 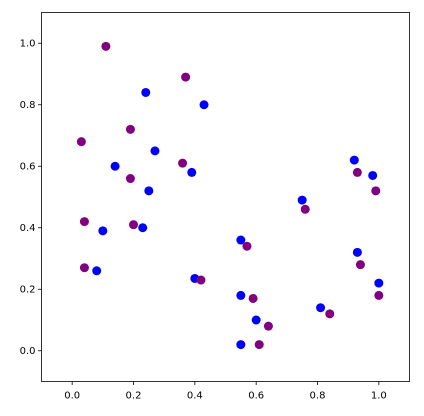 What do you see at coordinates (256, 396) in the screenshot?
I see `x-tick-label: 0.6` at bounding box center [256, 396].